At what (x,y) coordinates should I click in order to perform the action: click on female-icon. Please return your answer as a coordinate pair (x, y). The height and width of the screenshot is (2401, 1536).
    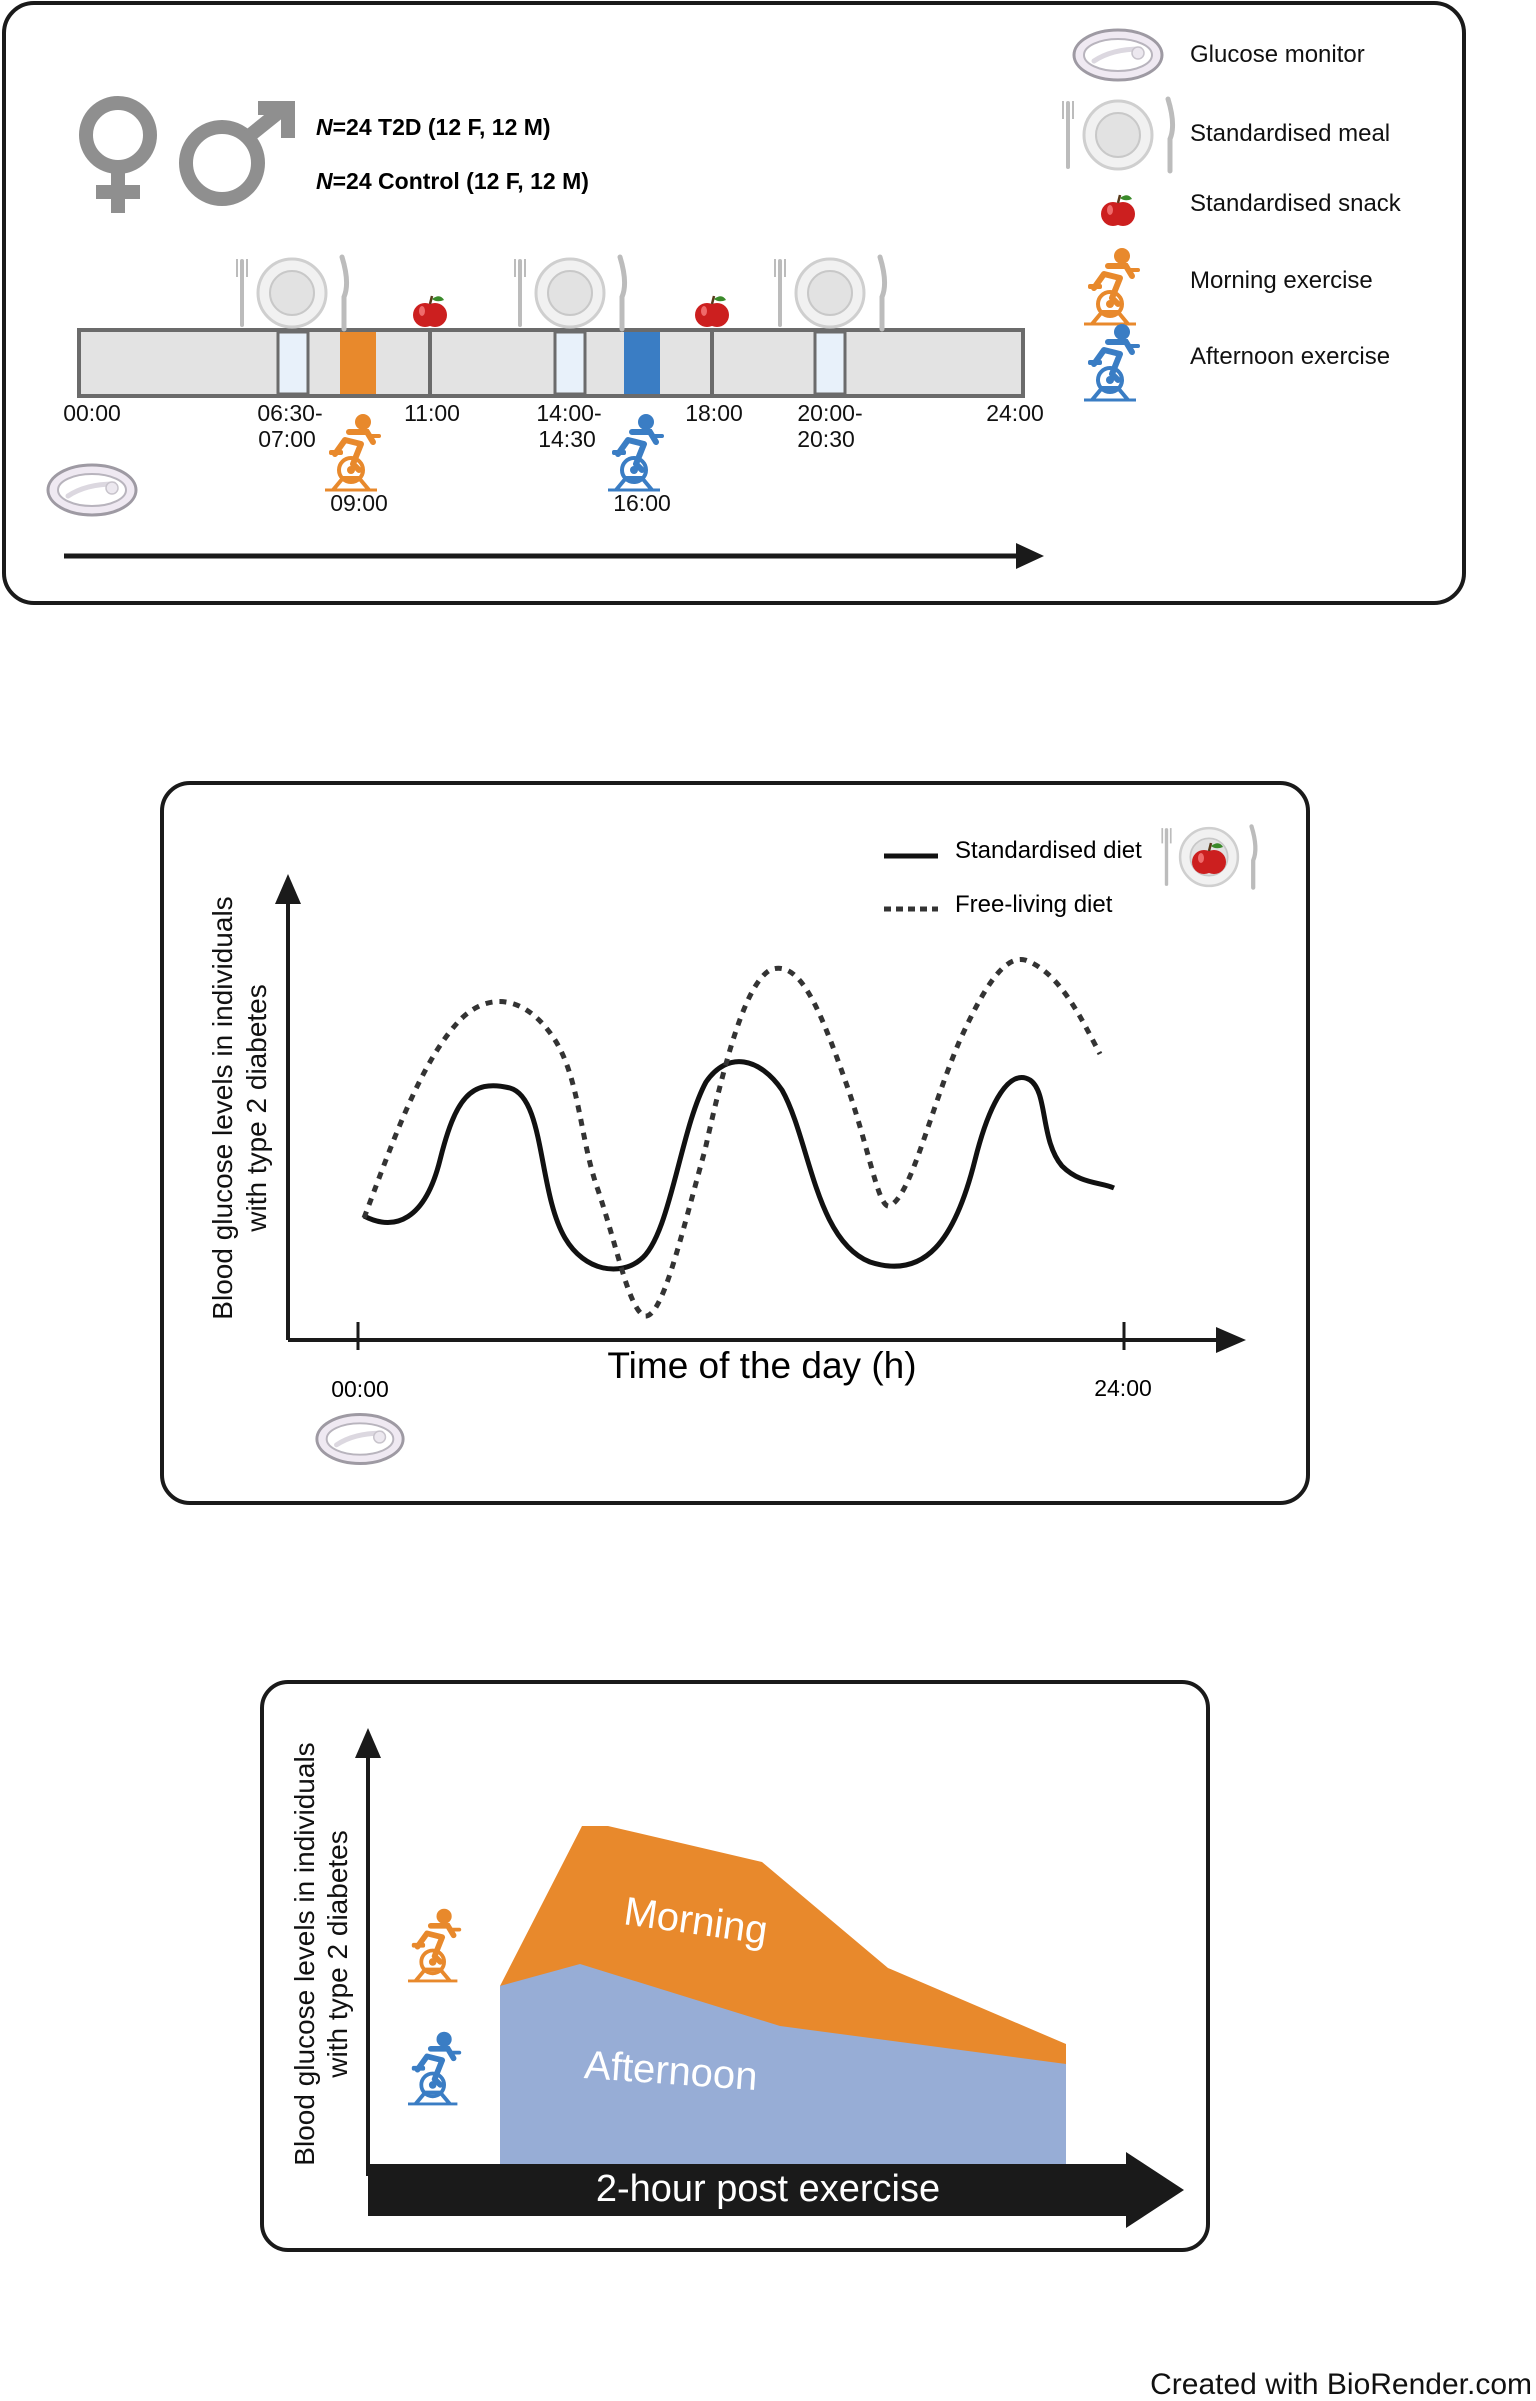
    Looking at the image, I should click on (118, 154).